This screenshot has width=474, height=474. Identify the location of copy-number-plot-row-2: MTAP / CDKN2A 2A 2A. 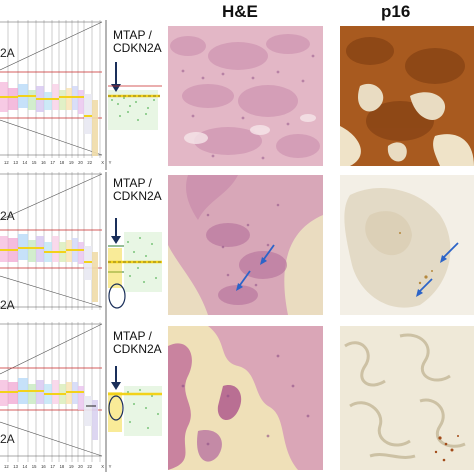
(84, 247).